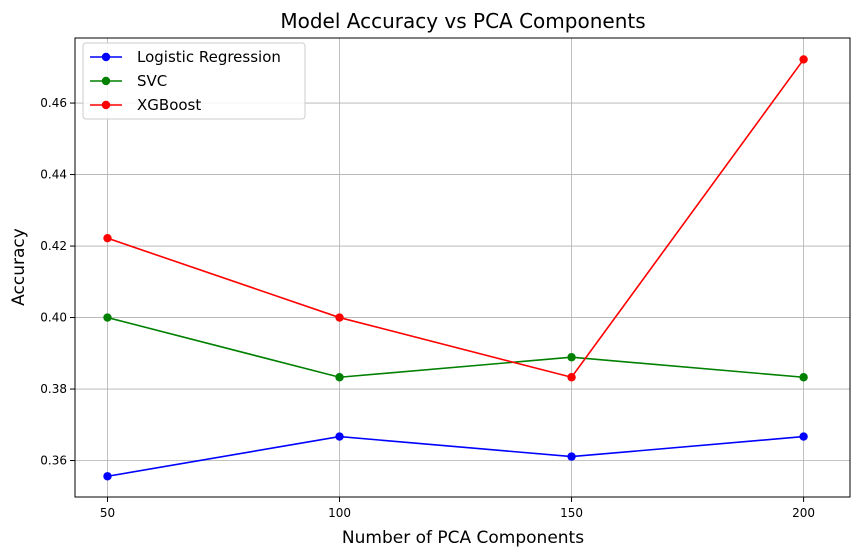 This screenshot has width=860, height=556. What do you see at coordinates (53, 389) in the screenshot?
I see `y-tick-label: 0.38` at bounding box center [53, 389].